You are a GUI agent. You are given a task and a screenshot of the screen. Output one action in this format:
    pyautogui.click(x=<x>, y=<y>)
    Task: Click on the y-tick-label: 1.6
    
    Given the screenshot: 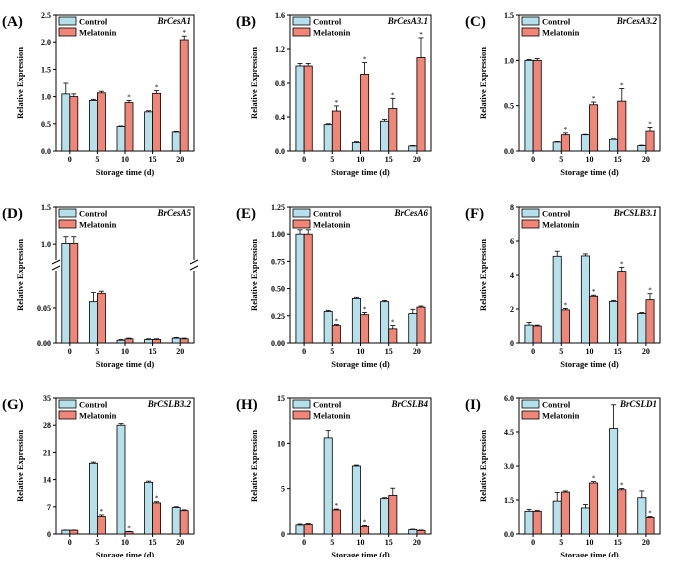 What is the action you would take?
    pyautogui.click(x=280, y=15)
    